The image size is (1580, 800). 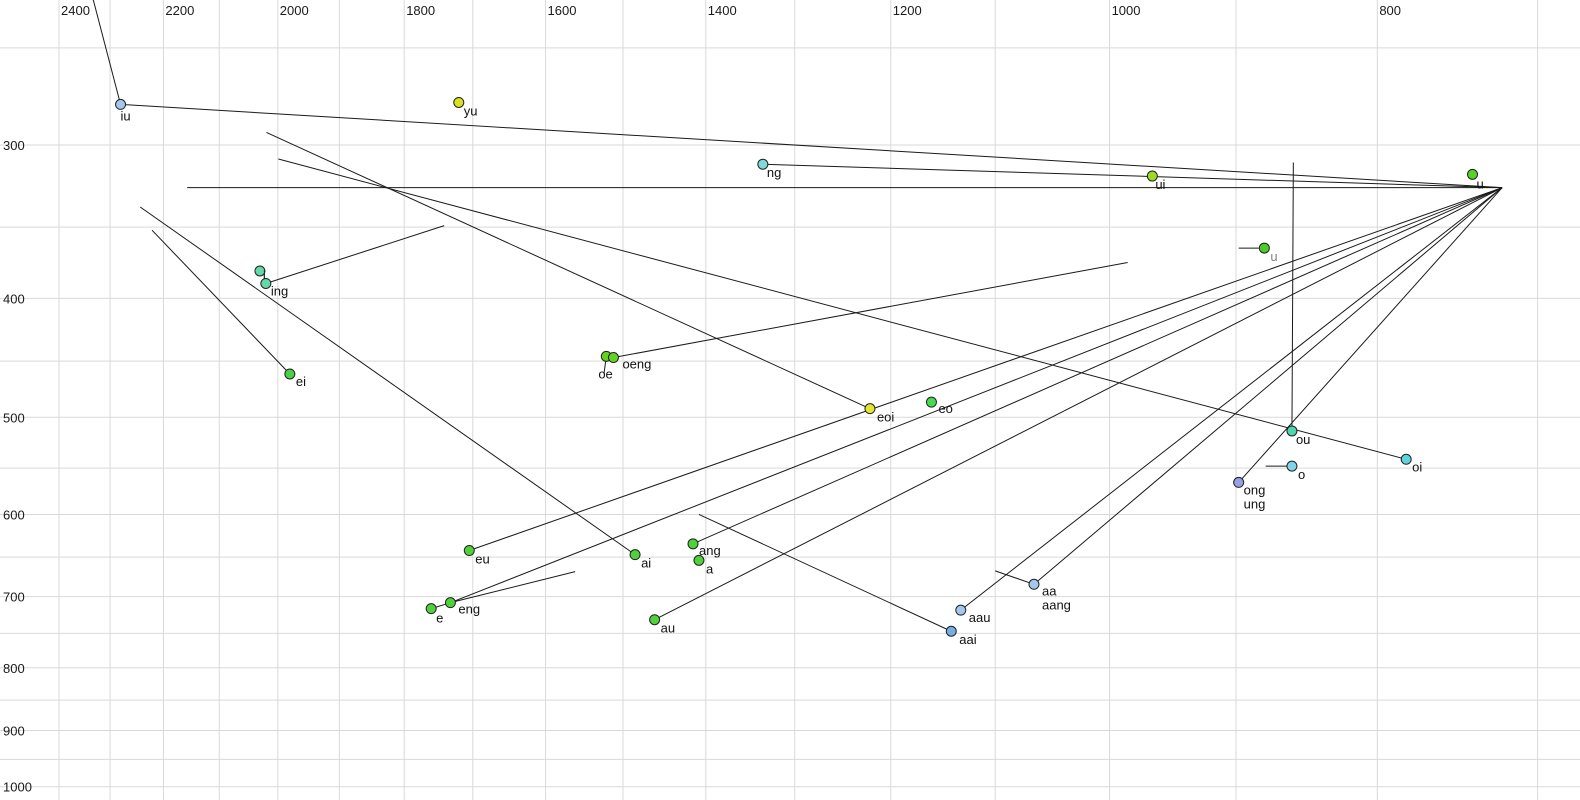 I want to click on data-point-u, so click(x=1473, y=174).